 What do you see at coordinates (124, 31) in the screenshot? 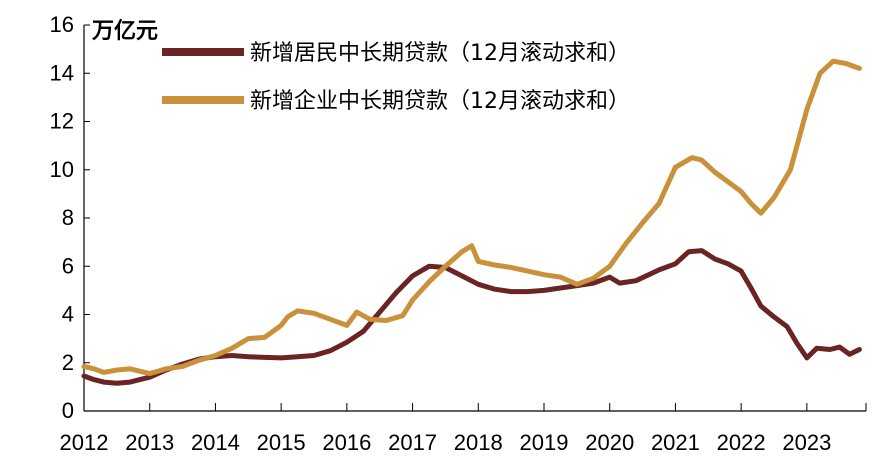
I see `y-unit-label: 万亿元` at bounding box center [124, 31].